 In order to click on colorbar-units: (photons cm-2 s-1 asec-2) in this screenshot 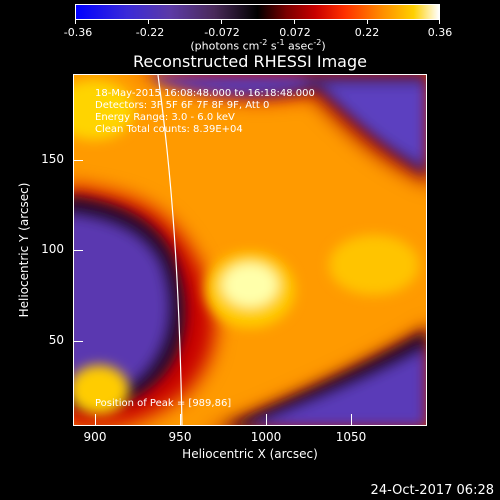, I will do `click(257, 45)`.